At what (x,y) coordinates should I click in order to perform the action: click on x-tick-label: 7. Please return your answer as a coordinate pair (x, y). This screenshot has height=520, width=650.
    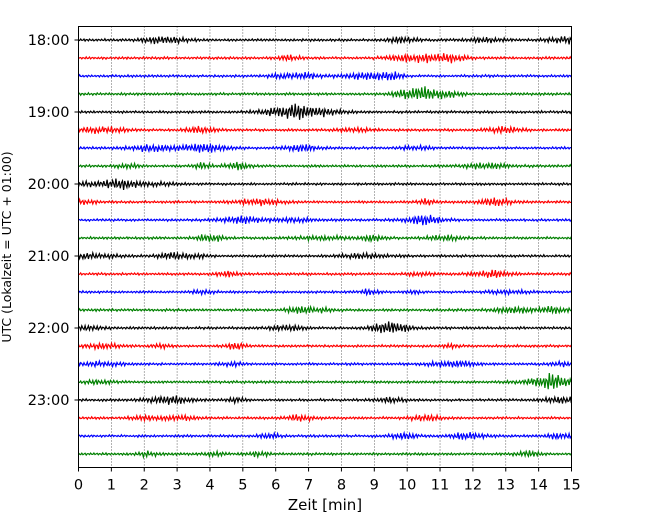
    Looking at the image, I should click on (308, 486).